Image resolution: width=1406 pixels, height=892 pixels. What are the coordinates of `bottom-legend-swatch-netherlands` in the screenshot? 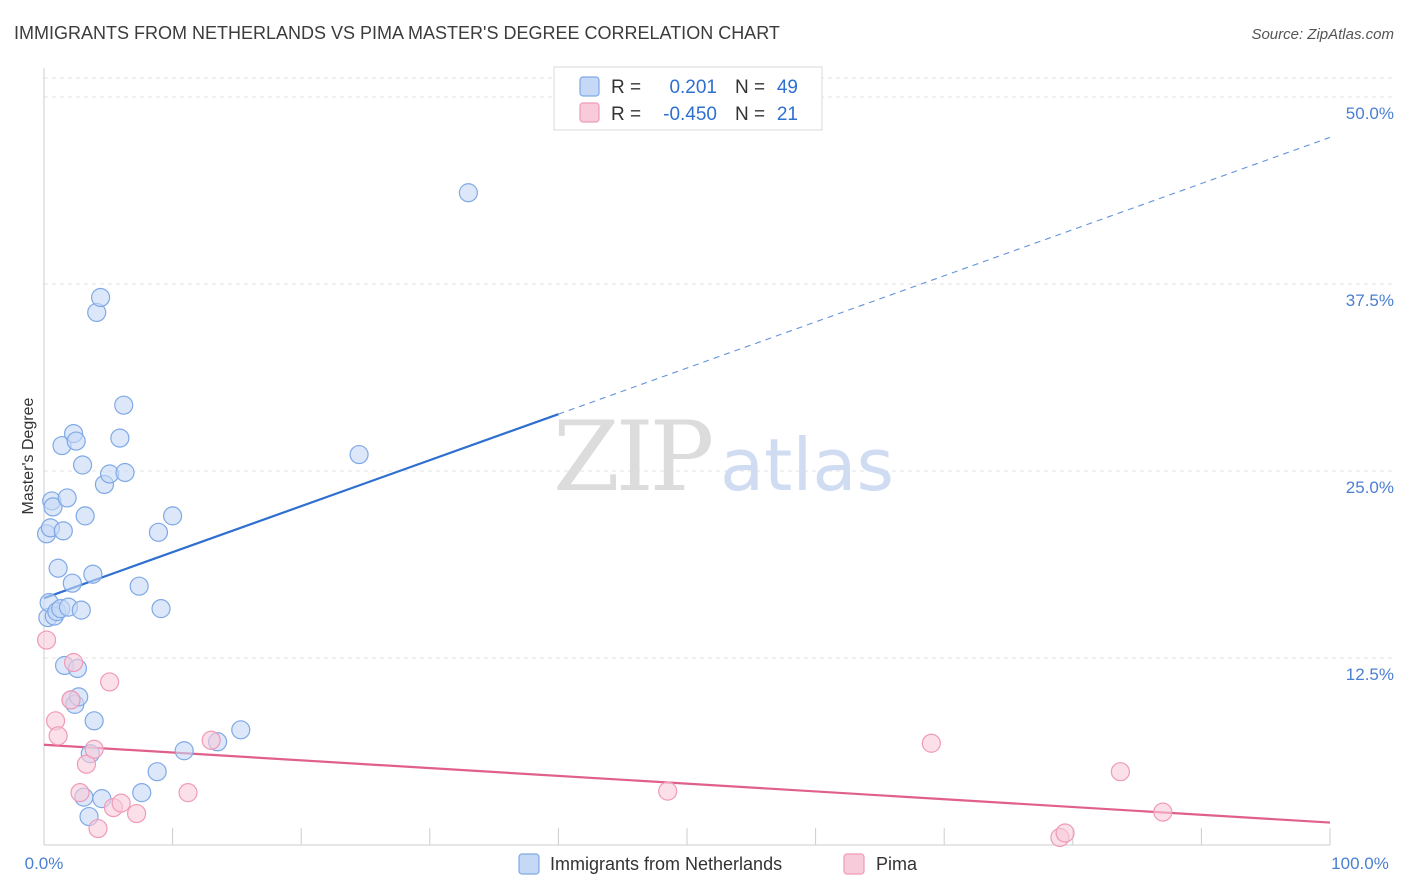 It's located at (529, 864).